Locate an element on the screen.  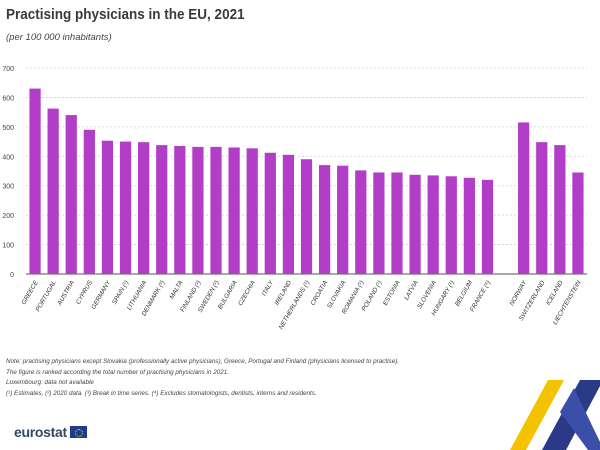
chart-title: Practising physicians in the EU, 2021 is located at coordinates (125, 14).